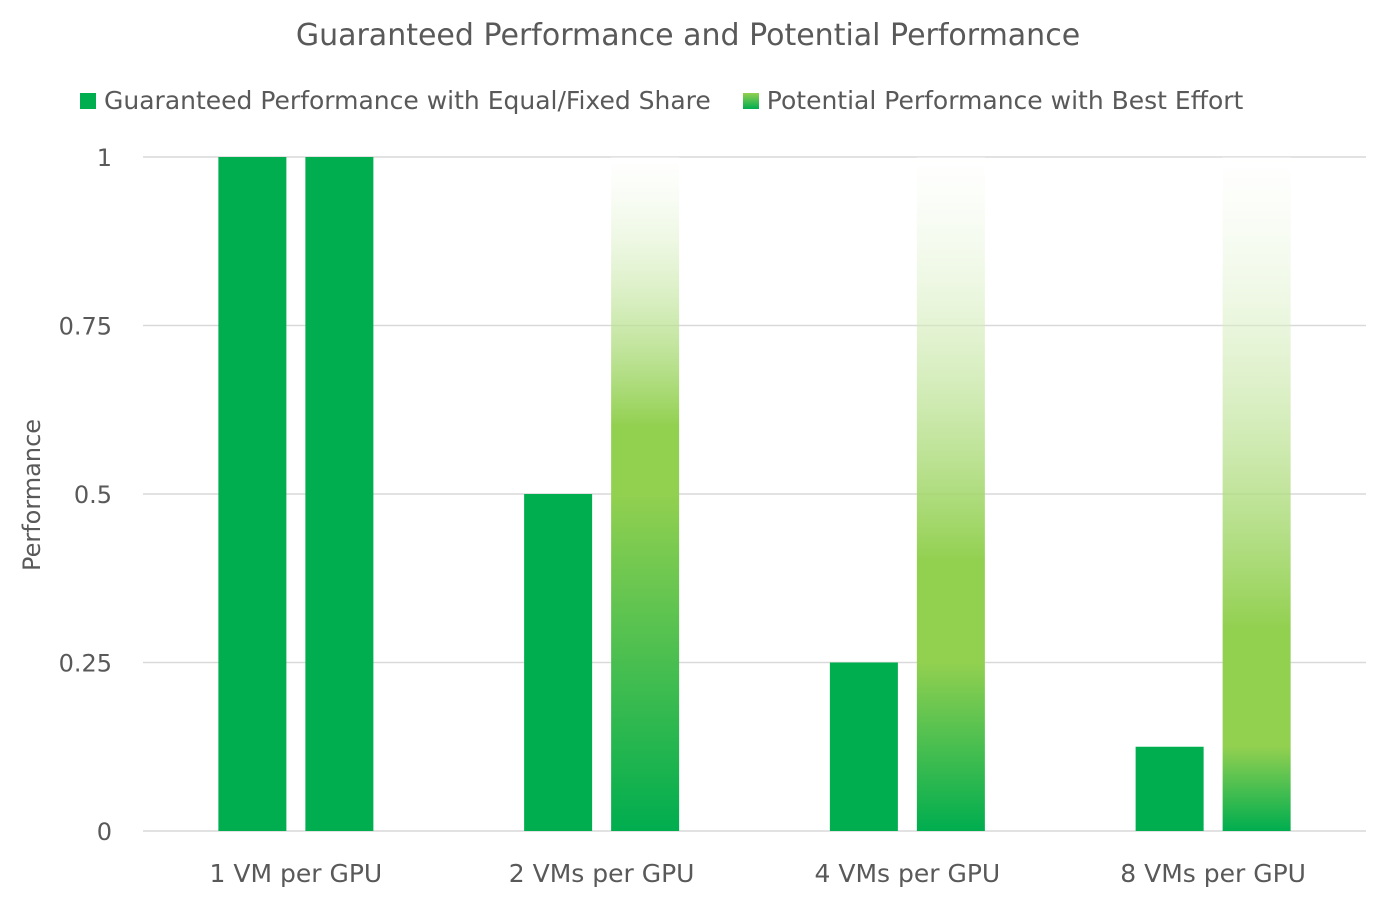  I want to click on legend-label: Potential Performance with Best Effort, so click(1005, 100).